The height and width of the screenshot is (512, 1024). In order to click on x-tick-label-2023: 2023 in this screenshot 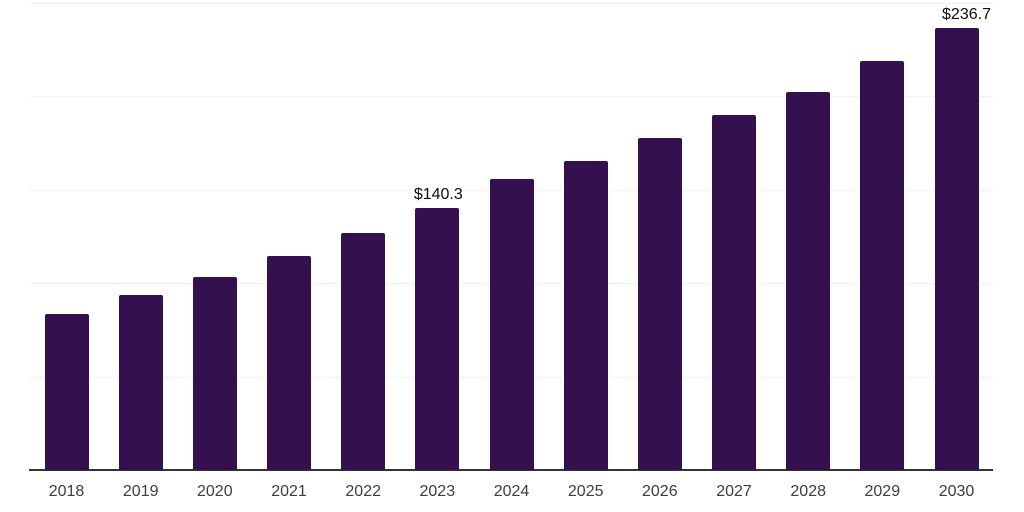, I will do `click(437, 491)`.